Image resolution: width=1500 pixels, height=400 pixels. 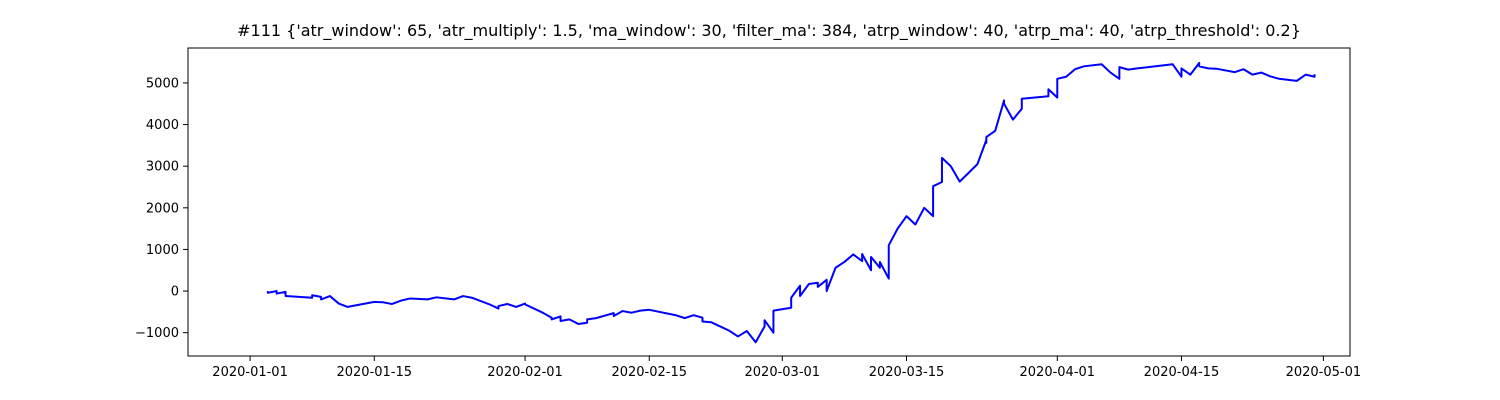 What do you see at coordinates (1058, 372) in the screenshot?
I see `x-tick-label: 2020-04-01` at bounding box center [1058, 372].